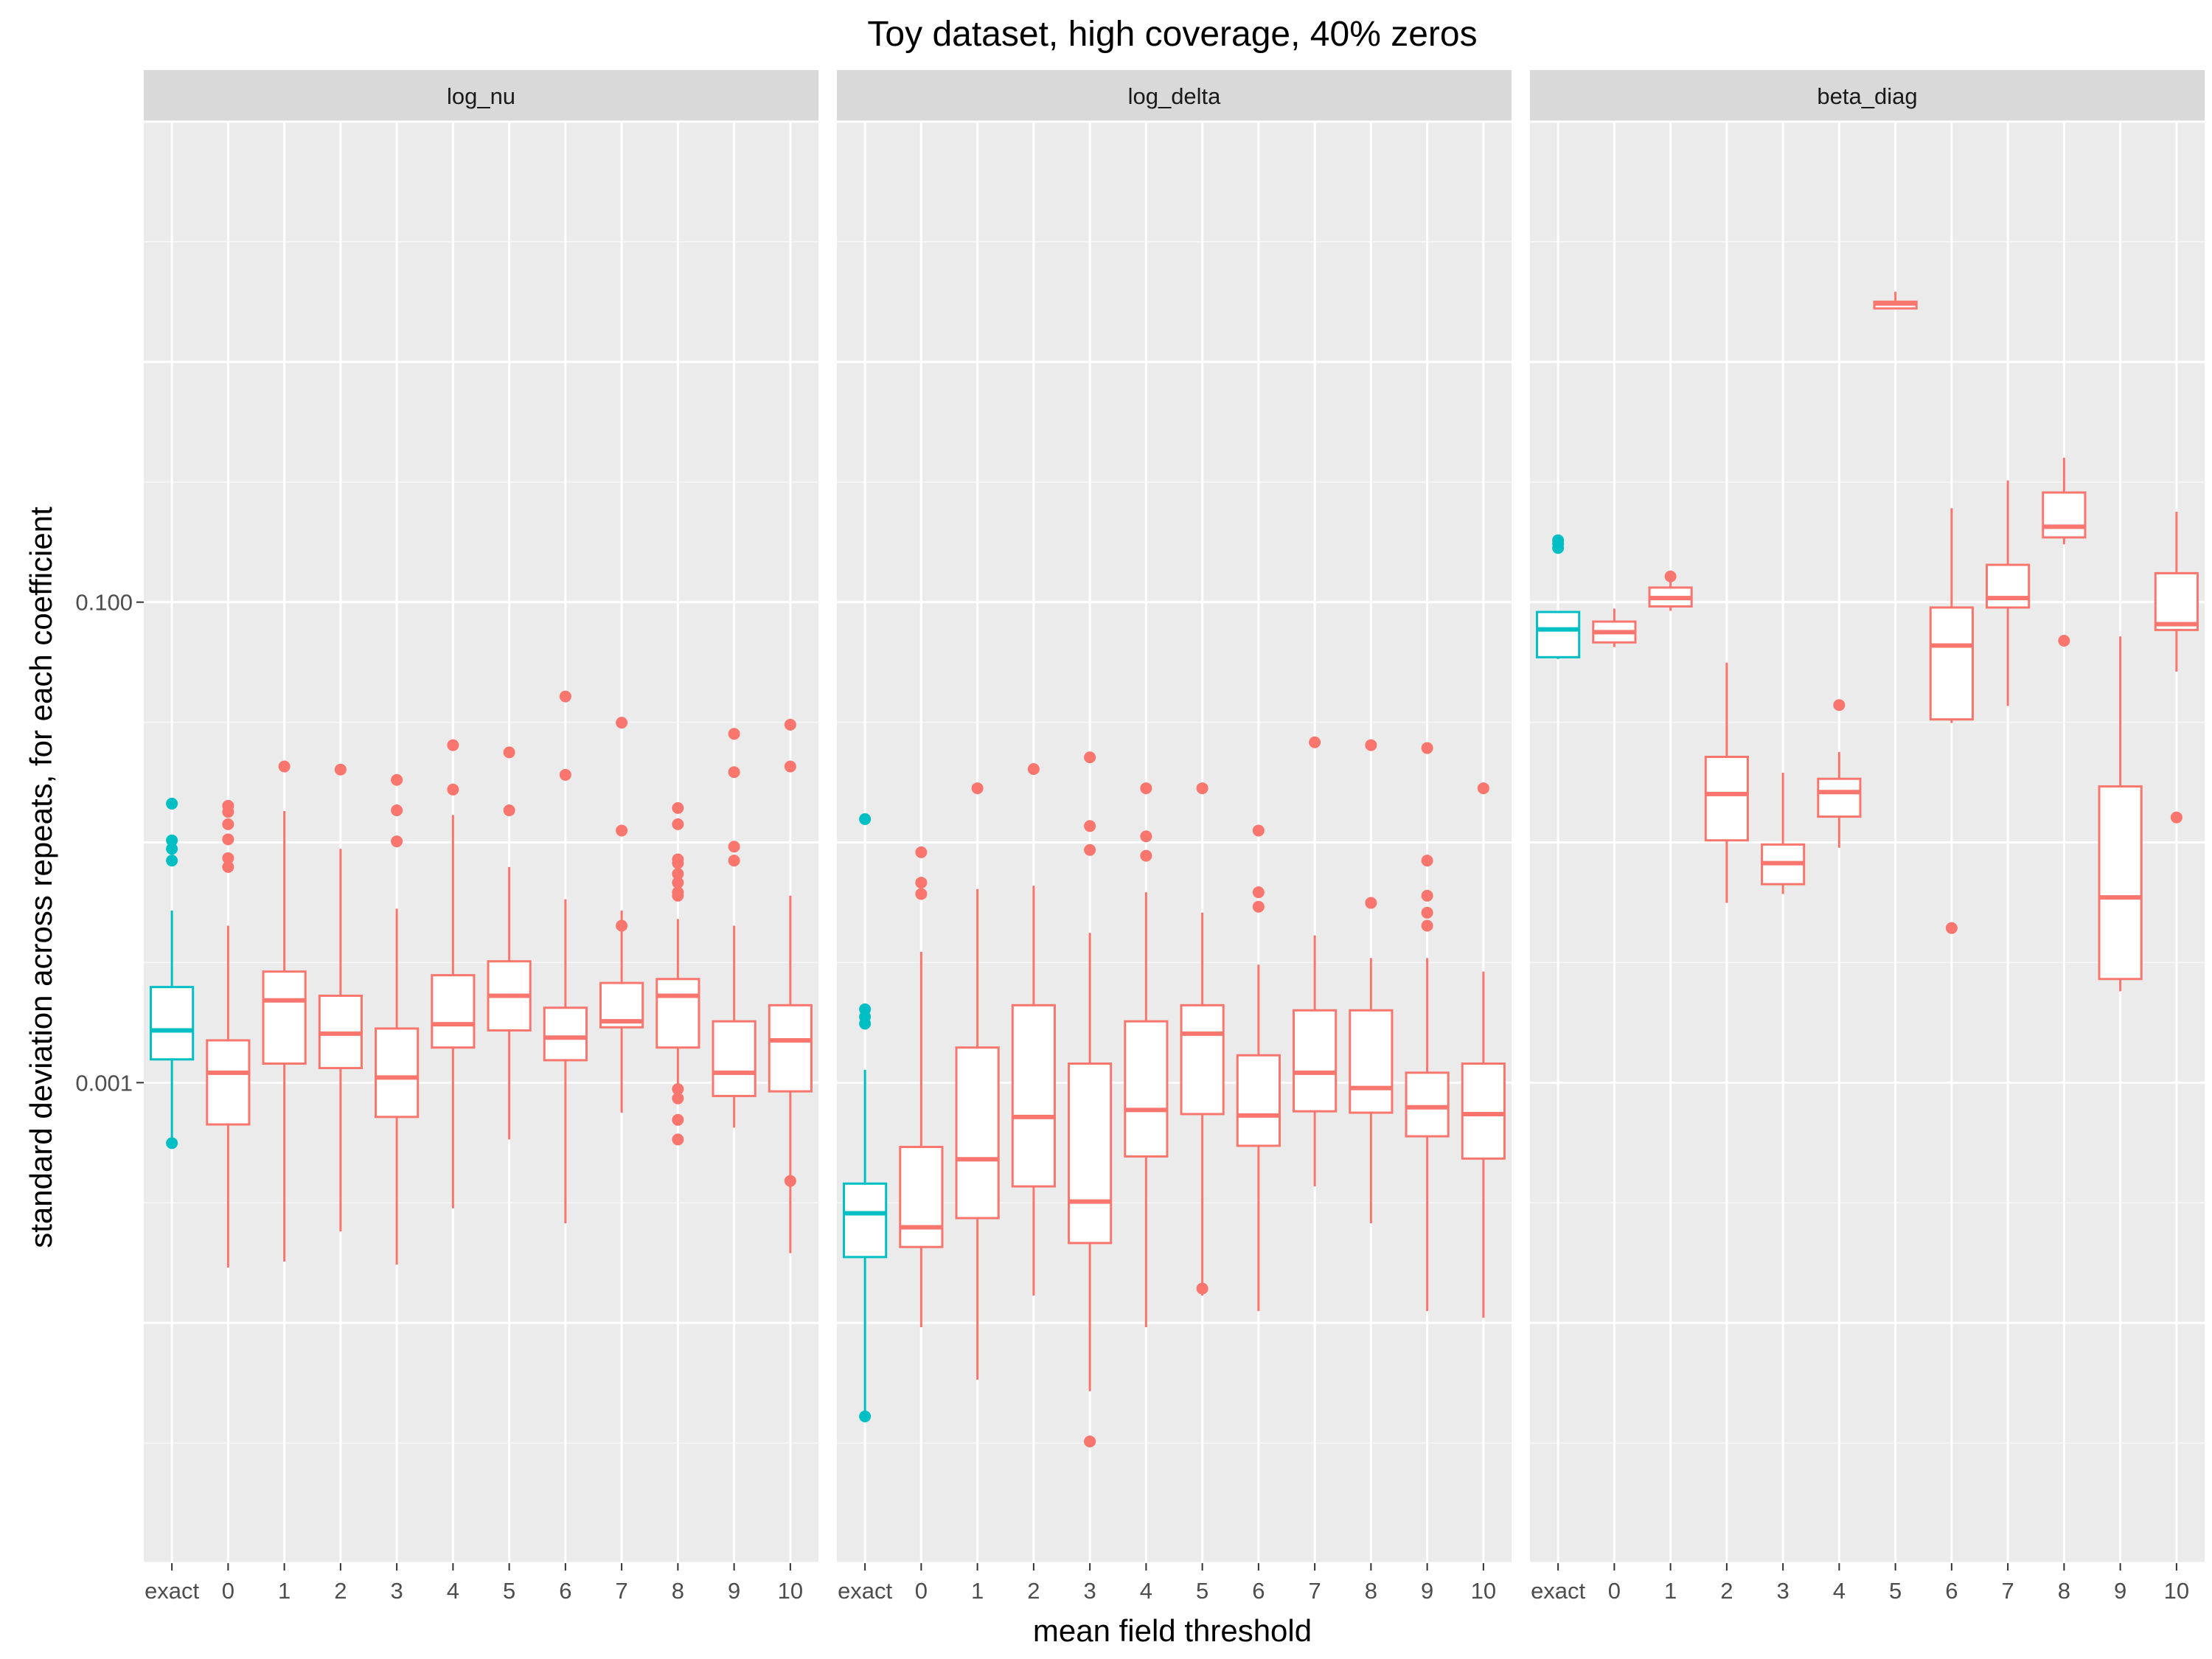 This screenshot has height=1659, width=2212. Describe the element at coordinates (172, 973) in the screenshot. I see `box-log_nu-exact` at that location.